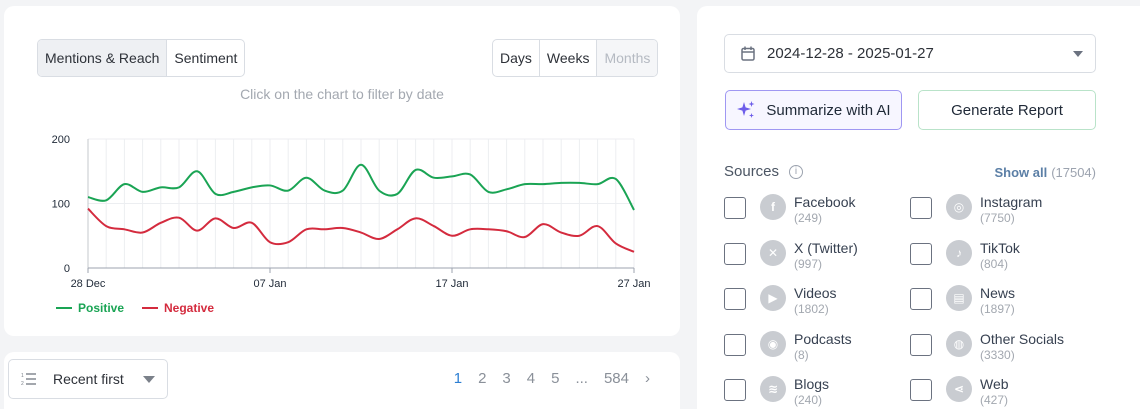 The image size is (1140, 409). I want to click on info-icon: i, so click(796, 171).